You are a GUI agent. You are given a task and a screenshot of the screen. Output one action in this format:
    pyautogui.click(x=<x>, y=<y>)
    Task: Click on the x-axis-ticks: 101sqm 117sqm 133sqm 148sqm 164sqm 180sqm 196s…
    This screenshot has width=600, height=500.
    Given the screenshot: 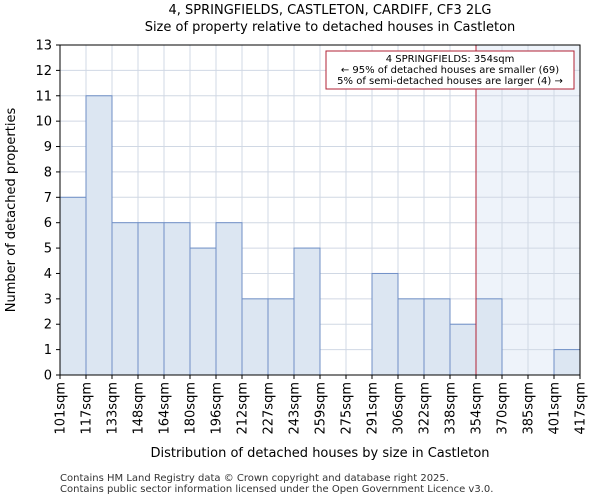 What is the action you would take?
    pyautogui.click(x=321, y=405)
    